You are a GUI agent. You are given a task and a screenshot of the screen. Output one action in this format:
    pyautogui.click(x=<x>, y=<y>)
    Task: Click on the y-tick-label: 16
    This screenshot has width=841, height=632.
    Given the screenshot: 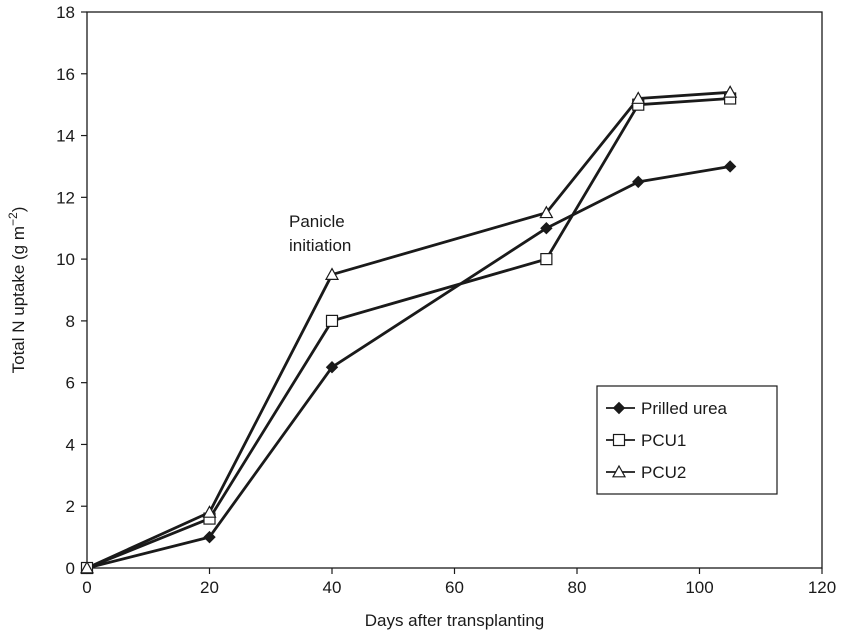 What is the action you would take?
    pyautogui.click(x=65, y=74)
    